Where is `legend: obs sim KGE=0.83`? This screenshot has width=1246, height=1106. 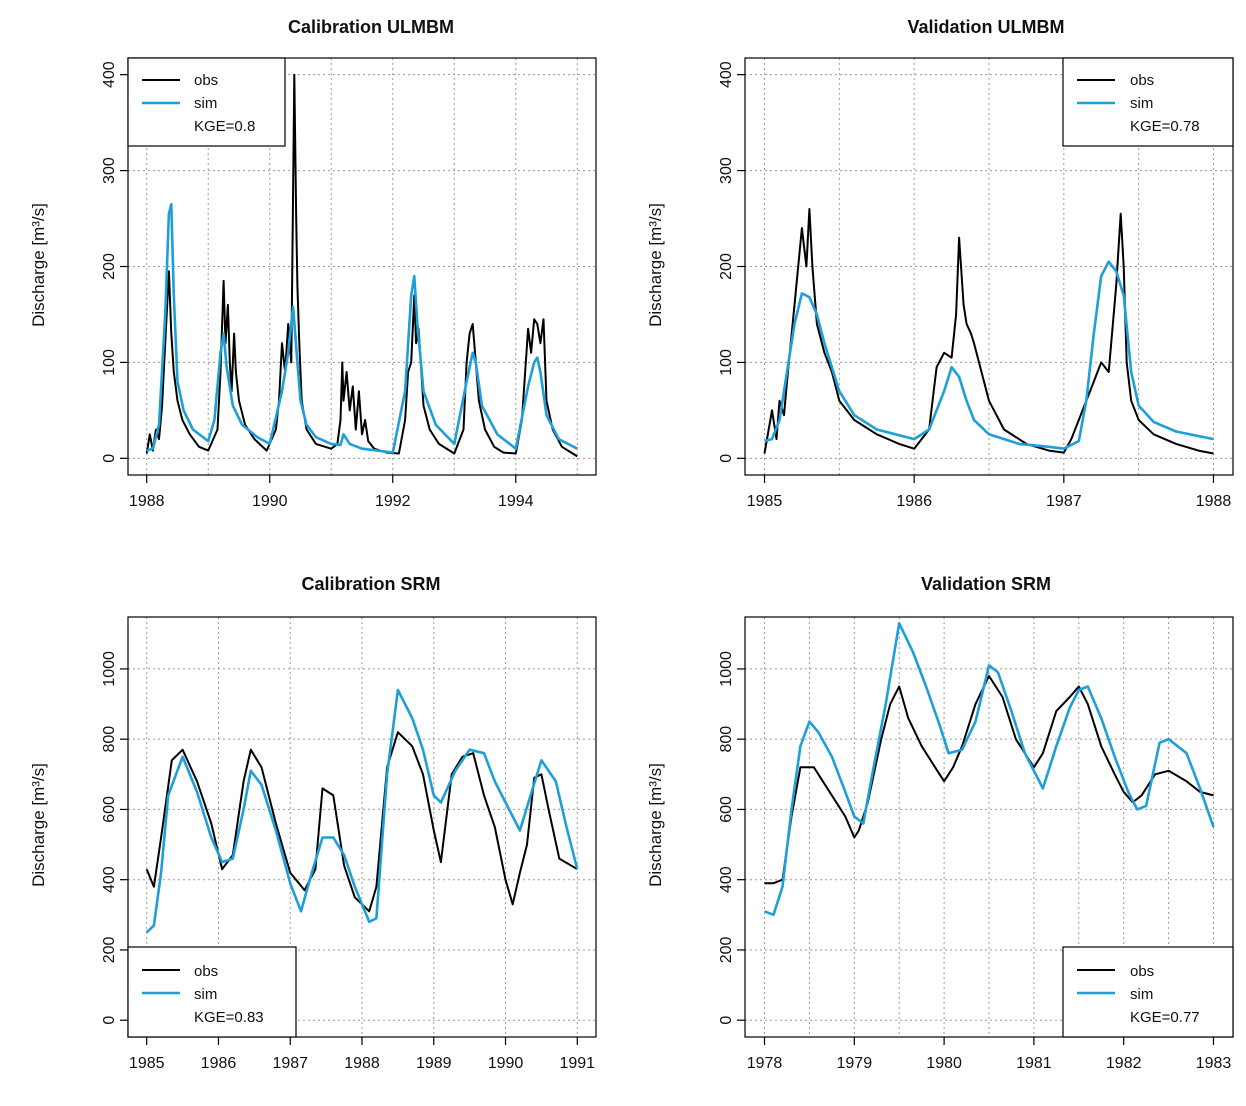 legend: obs sim KGE=0.83 is located at coordinates (212, 992).